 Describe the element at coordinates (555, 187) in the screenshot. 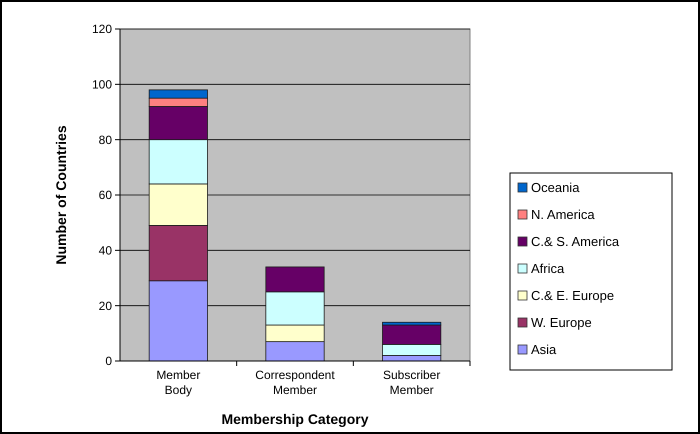

I see `legend-label: Oceania` at that location.